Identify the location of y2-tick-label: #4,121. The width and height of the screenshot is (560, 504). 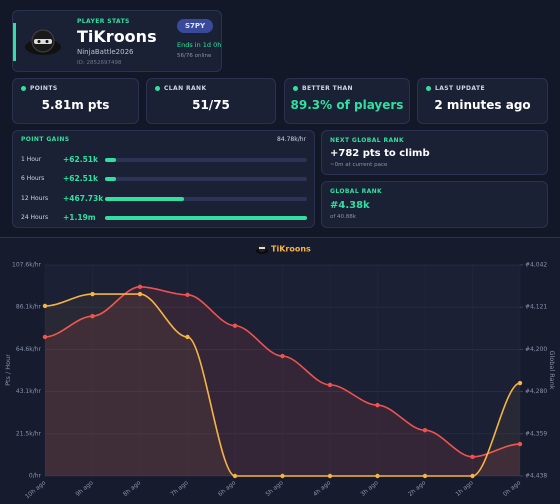
(536, 307).